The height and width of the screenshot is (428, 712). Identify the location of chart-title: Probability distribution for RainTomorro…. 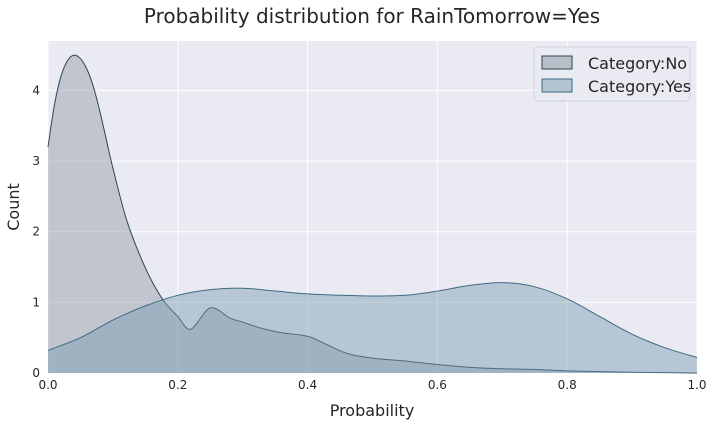
(372, 16).